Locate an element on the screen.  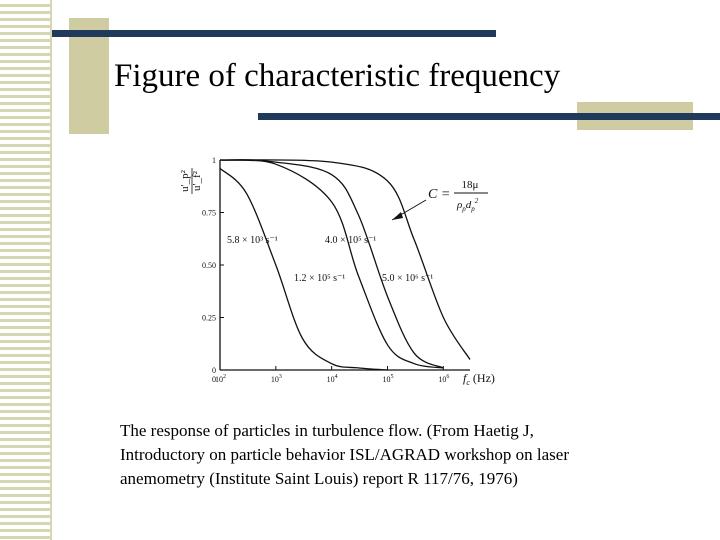
formula-lhs: C = is located at coordinates (439, 194).